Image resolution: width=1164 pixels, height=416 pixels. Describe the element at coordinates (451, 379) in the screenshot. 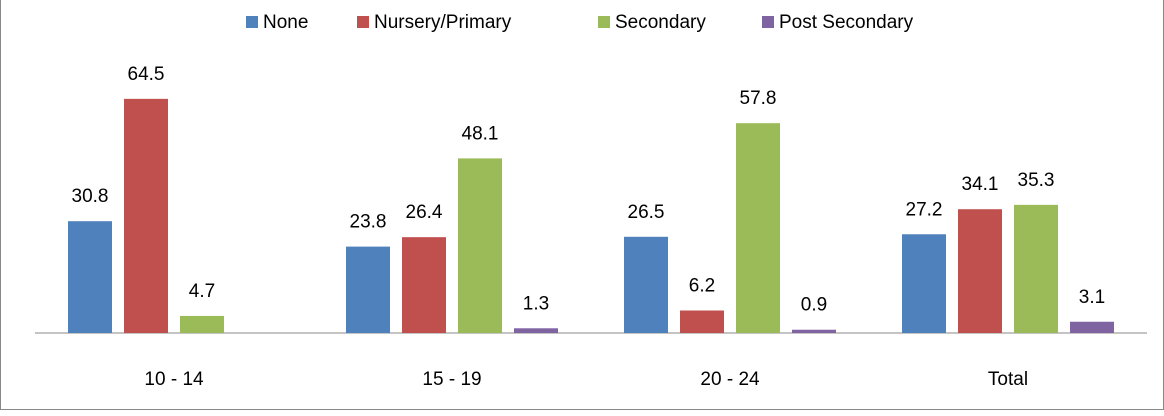

I see `x-tick-label: 15 - 19` at that location.